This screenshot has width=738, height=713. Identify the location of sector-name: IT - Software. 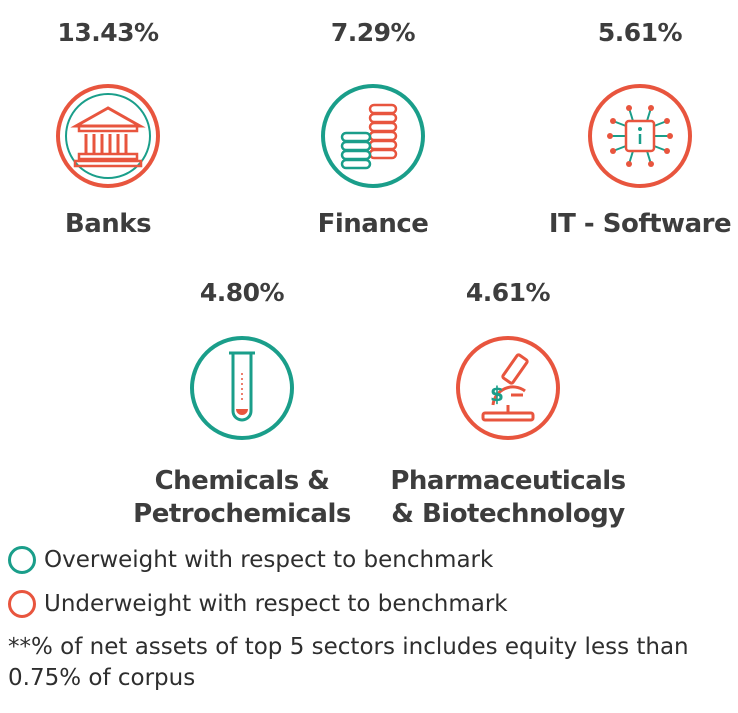
(640, 224).